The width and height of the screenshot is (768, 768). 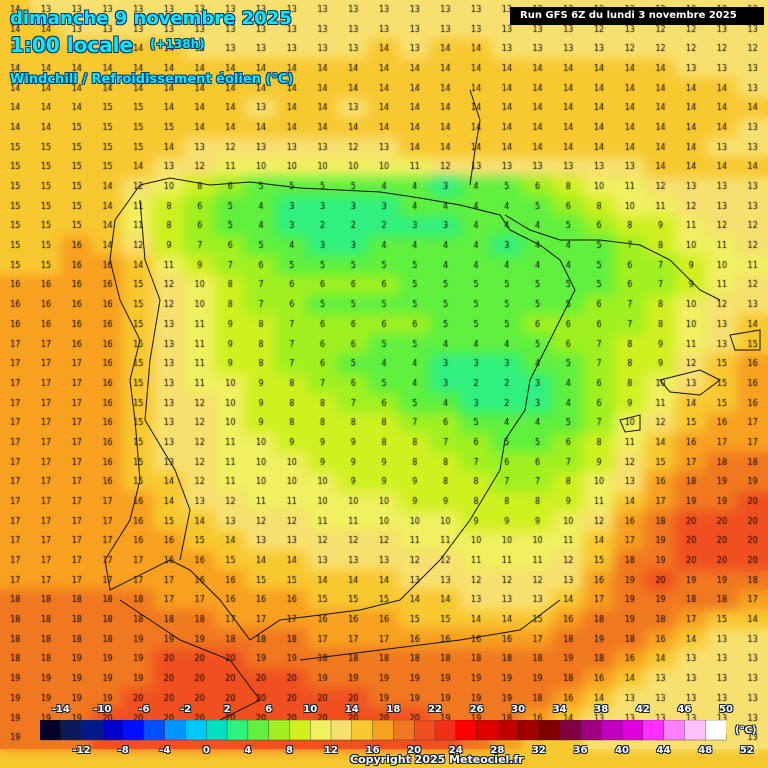 I want to click on forecast-time: 1:00 locale, so click(x=72, y=45).